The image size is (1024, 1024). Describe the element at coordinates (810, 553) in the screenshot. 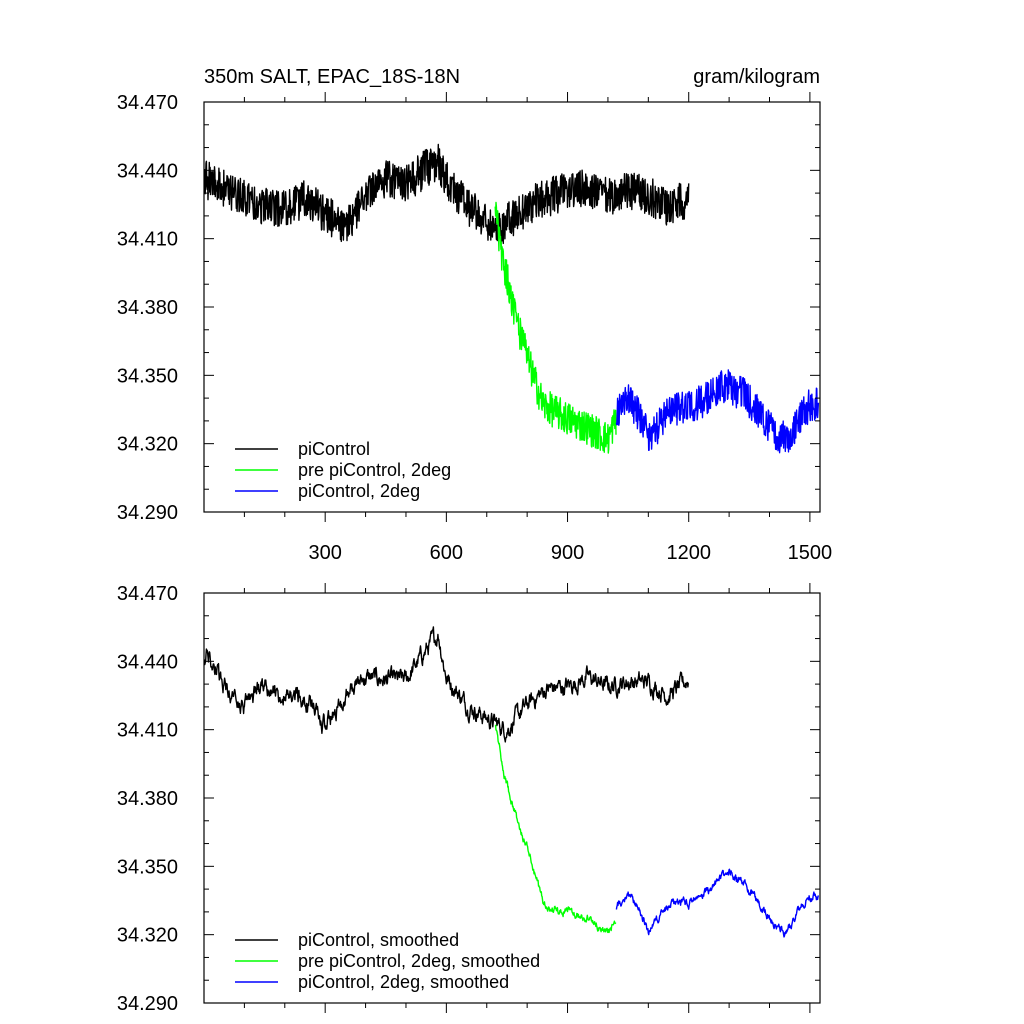

I see `x-tick-label: 1500` at that location.